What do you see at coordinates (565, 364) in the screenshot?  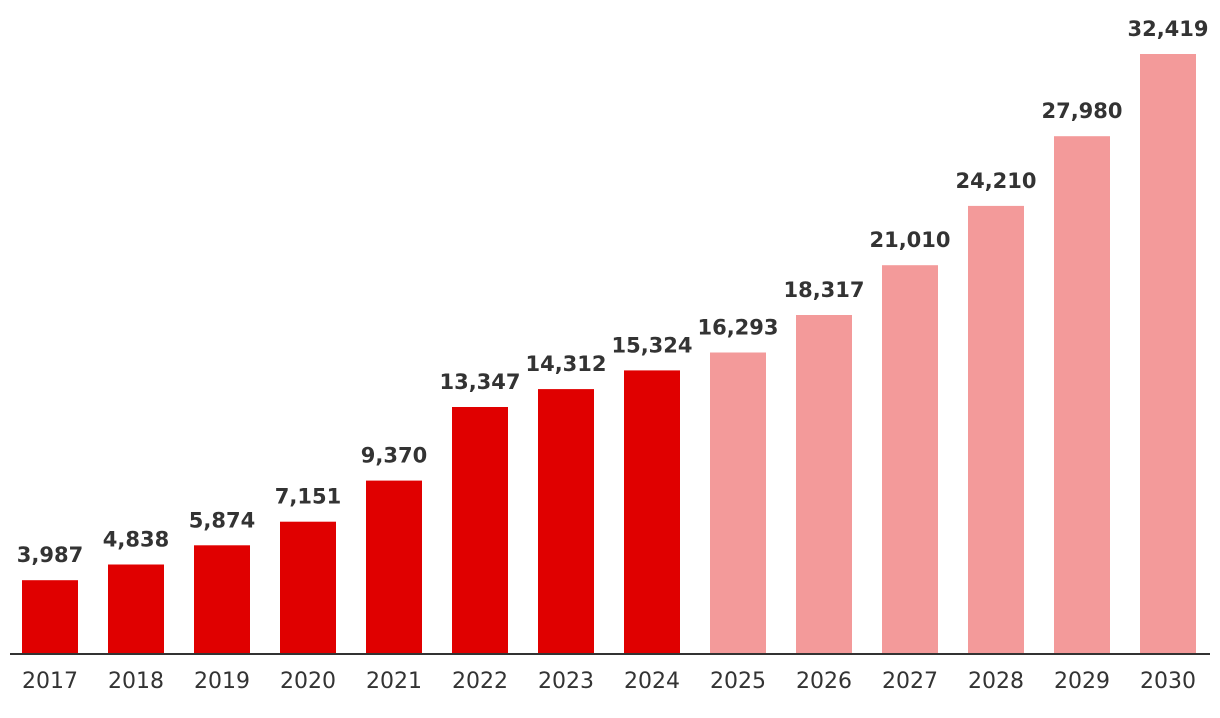 I see `value-label-2023: 14,312` at bounding box center [565, 364].